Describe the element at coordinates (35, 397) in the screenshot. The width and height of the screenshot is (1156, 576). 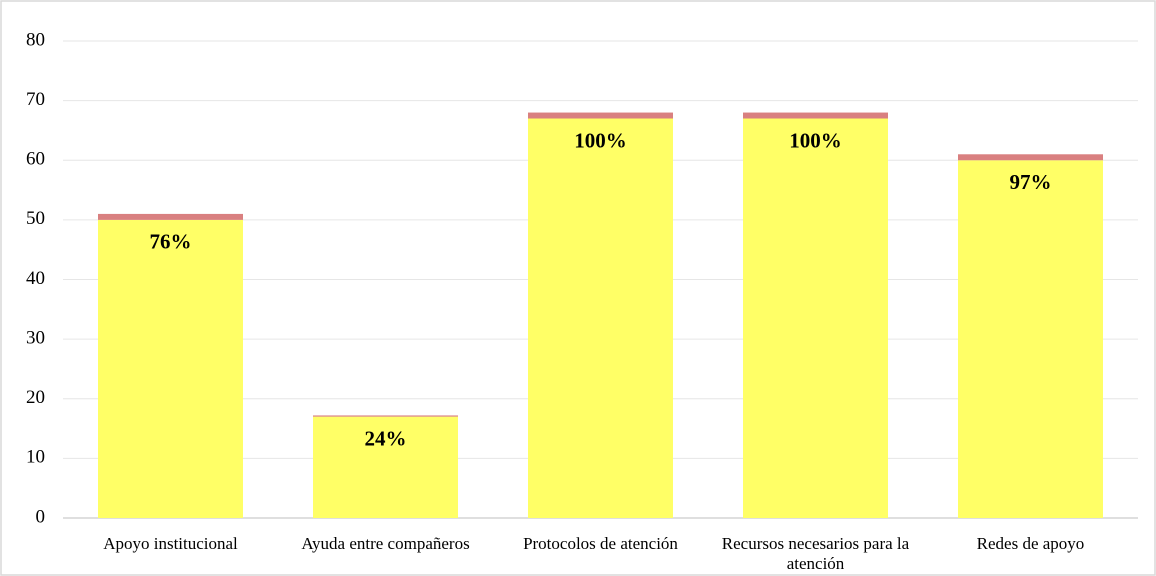
I see `y-tick-label: 20` at that location.